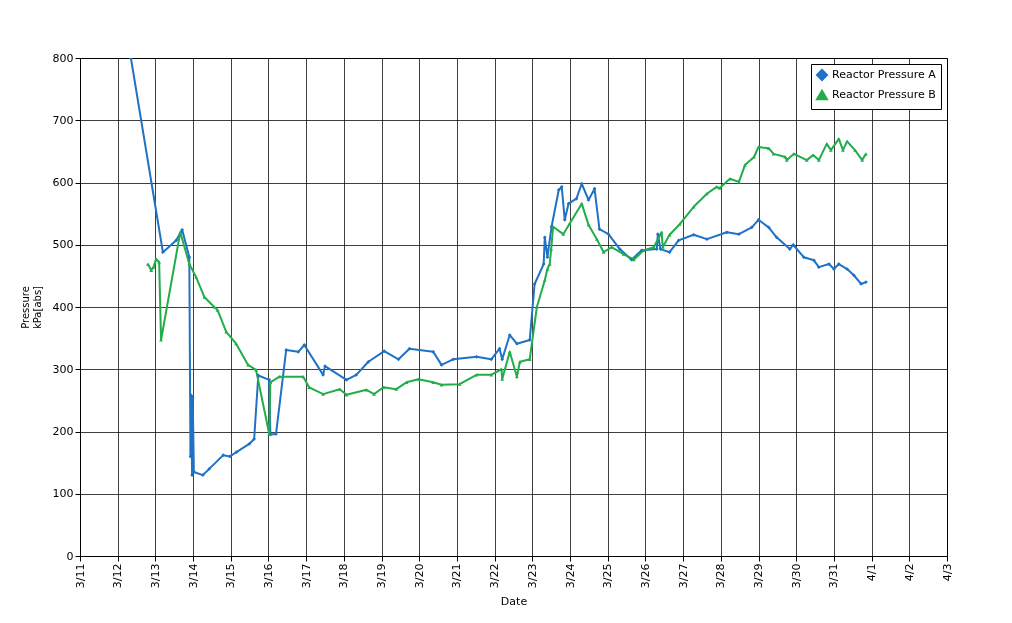 Image resolution: width=1012 pixels, height=623 pixels. I want to click on x-tick-label: 3/31, so click(834, 576).